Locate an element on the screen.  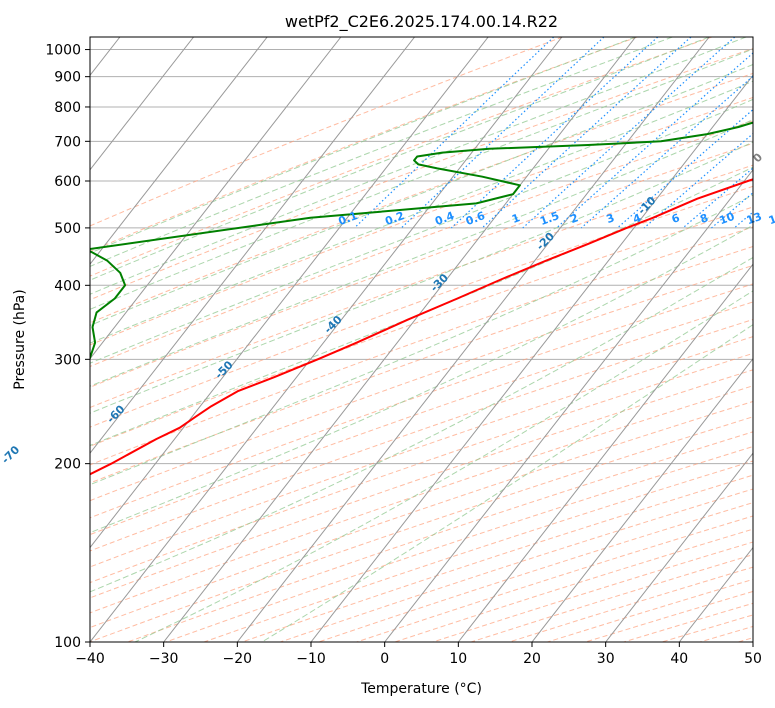
mixing-ratio-label: 1.5 is located at coordinates (549, 218).